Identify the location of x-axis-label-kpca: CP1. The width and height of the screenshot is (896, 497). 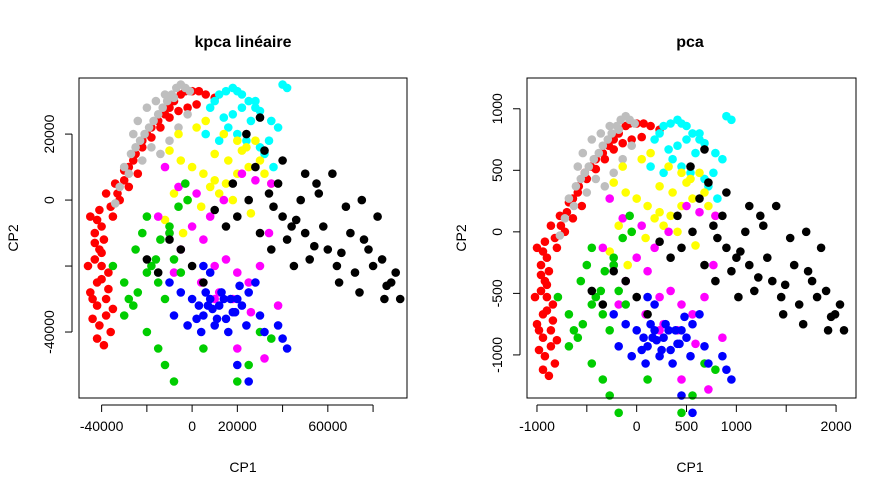
(242, 467).